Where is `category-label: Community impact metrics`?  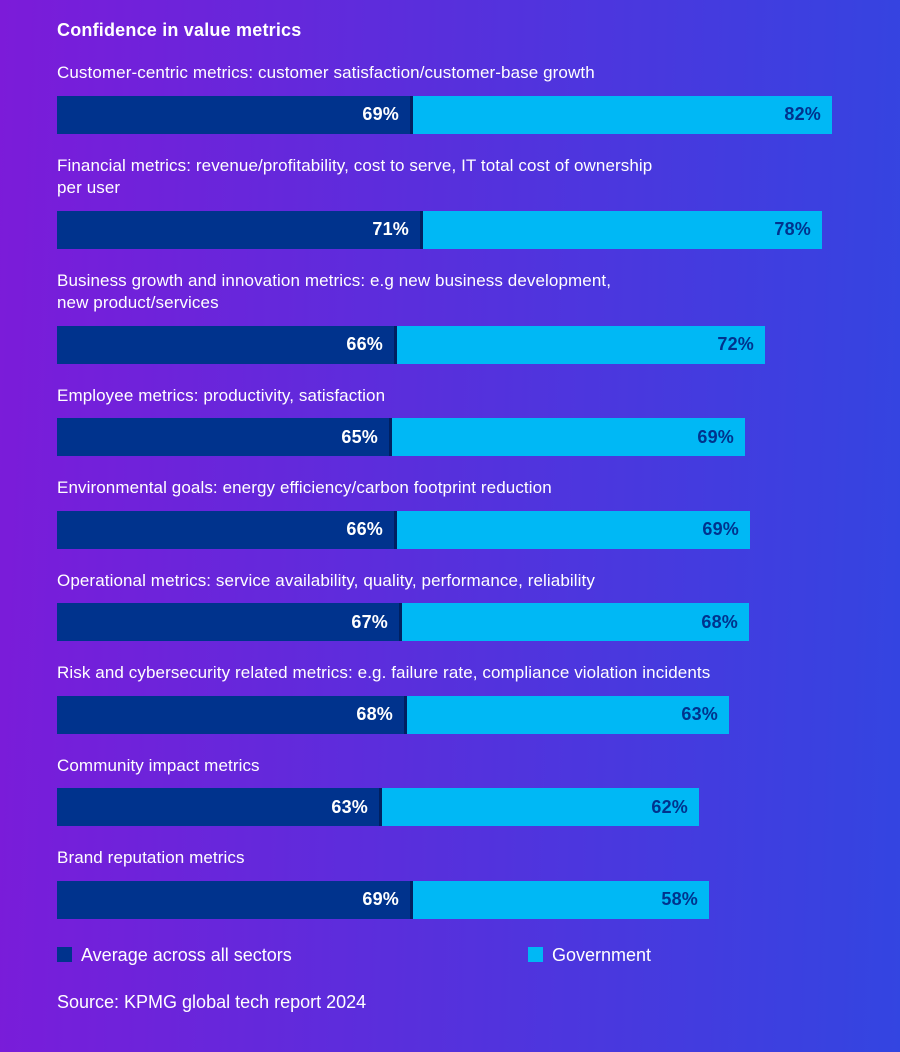
category-label: Community impact metrics is located at coordinates (158, 765).